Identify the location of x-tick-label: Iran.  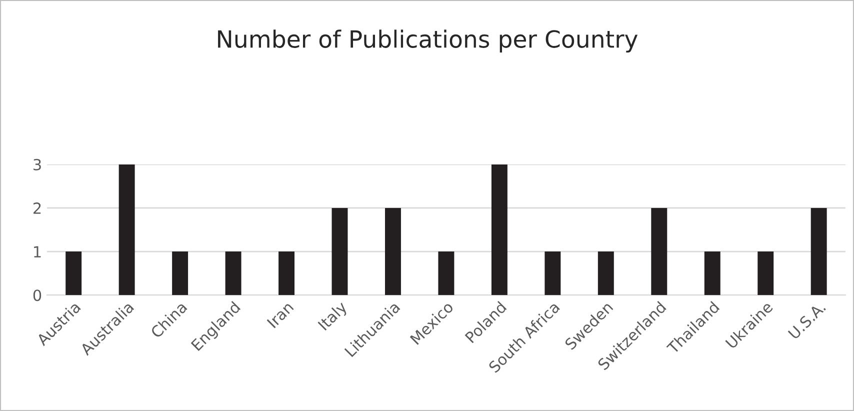
(280, 314).